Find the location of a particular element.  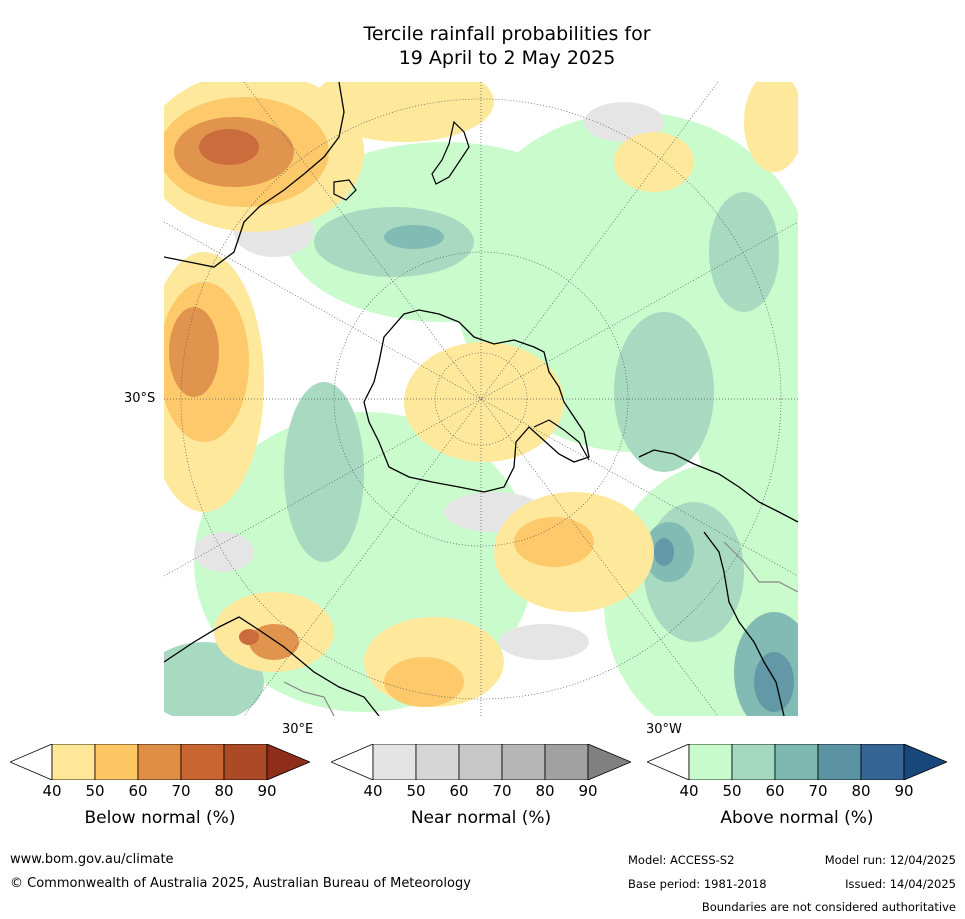

tick-below-70: 70 is located at coordinates (181, 791).